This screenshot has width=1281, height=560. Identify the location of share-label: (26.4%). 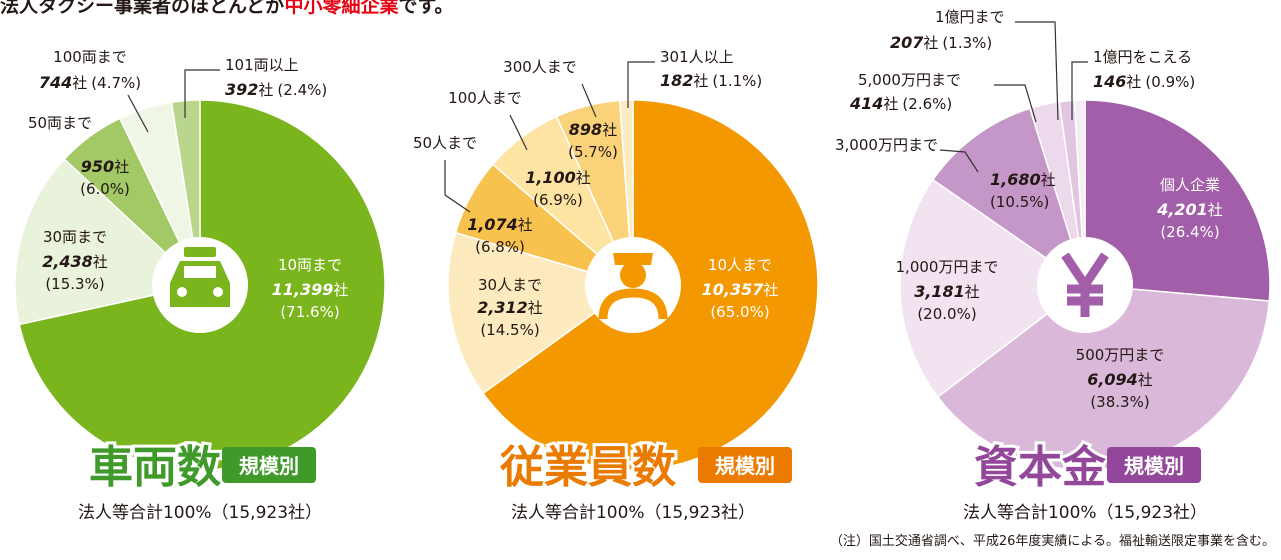
(1189, 232).